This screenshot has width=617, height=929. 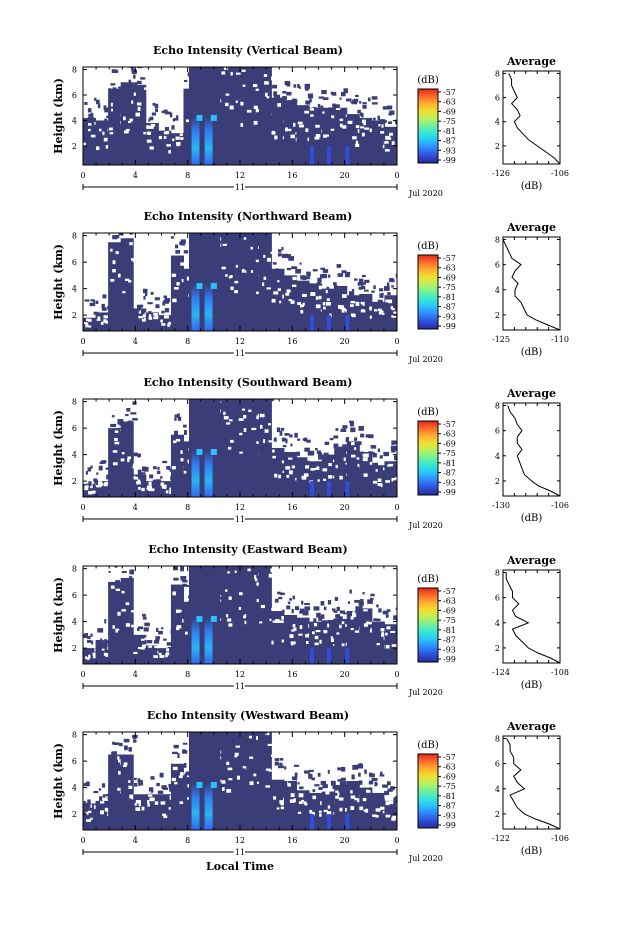 What do you see at coordinates (292, 840) in the screenshot?
I see `x-tick-label: 16` at bounding box center [292, 840].